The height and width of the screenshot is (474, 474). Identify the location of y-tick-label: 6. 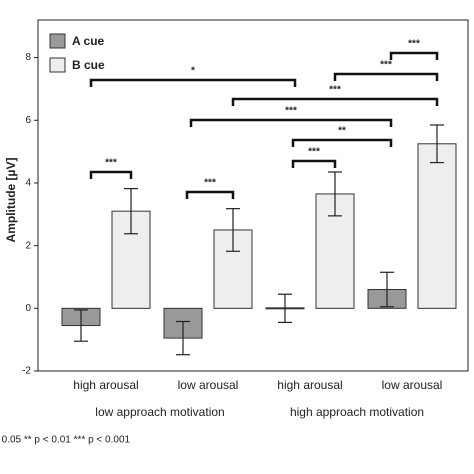
(28, 120).